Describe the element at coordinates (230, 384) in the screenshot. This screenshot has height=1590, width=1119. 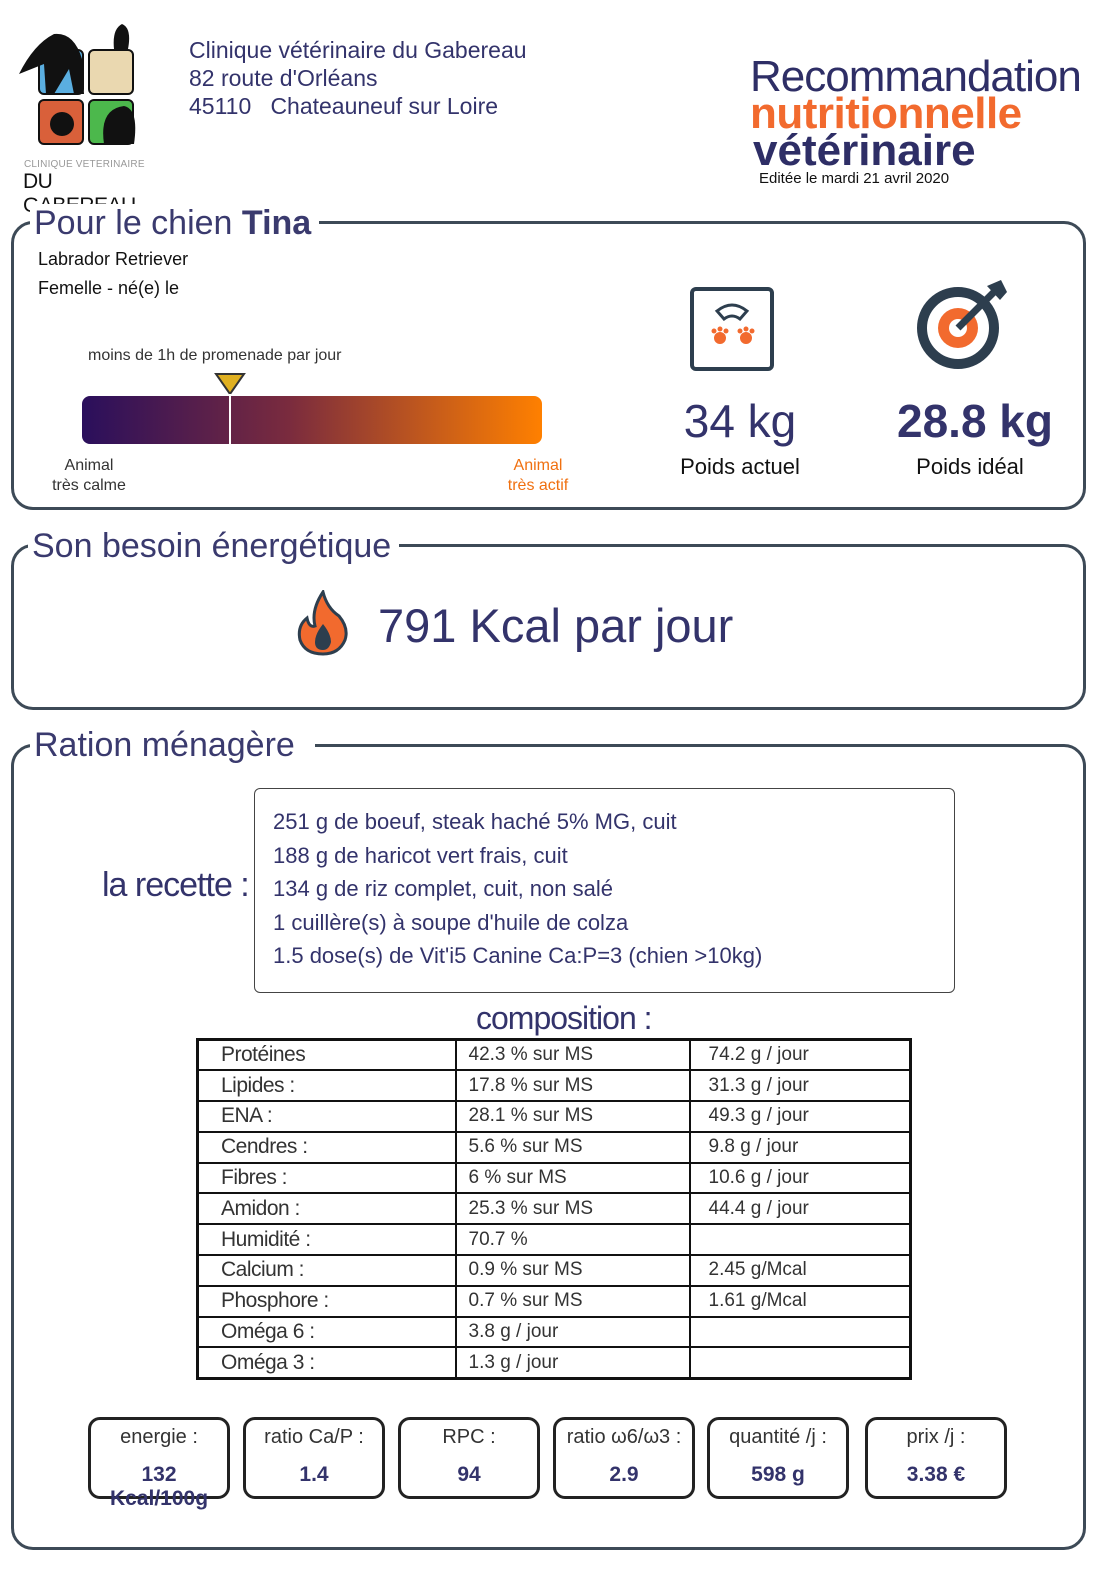
I see `triangle-marker-icon` at that location.